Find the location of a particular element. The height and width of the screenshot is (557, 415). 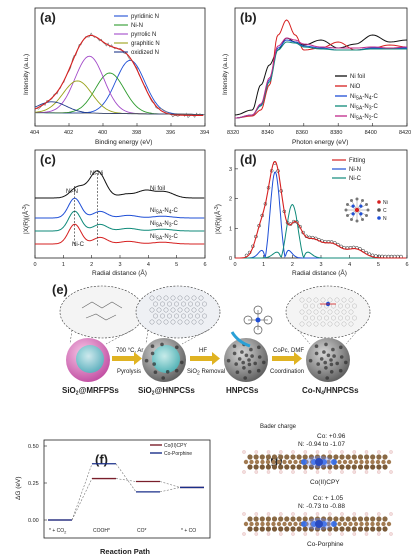

mol2-name: Co-Porphine is located at coordinates (325, 544).